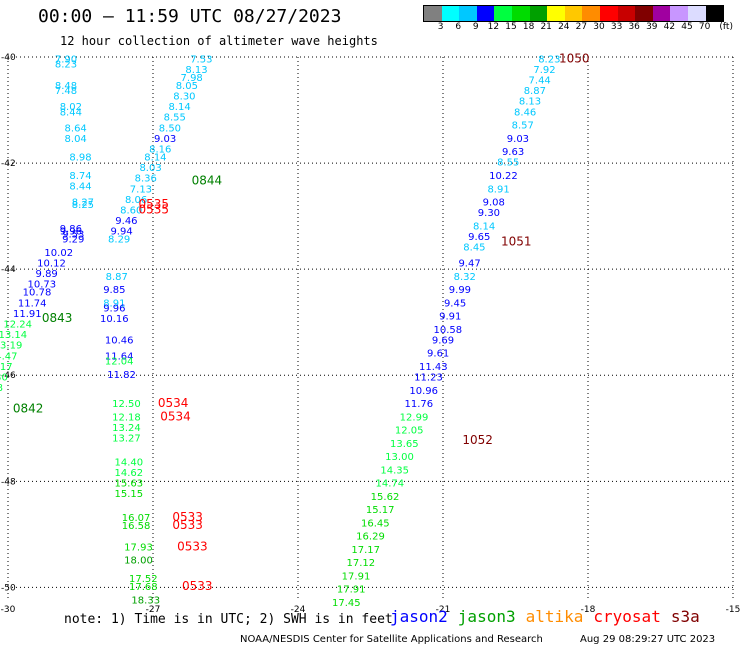  I want to click on colorbar-label: 15, so click(511, 27).